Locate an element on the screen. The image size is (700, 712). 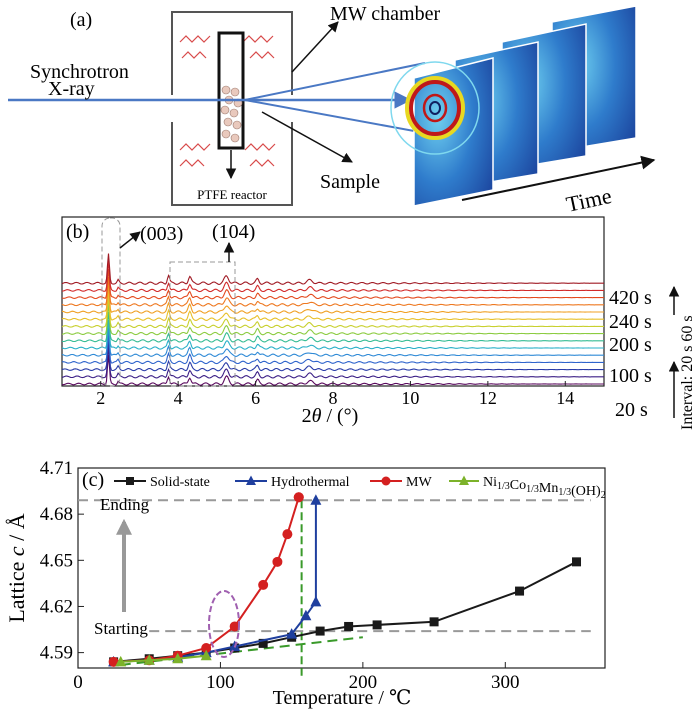
panel-b-x-ticks: 2 4 6 8 10 12 14 is located at coordinates (335, 394).